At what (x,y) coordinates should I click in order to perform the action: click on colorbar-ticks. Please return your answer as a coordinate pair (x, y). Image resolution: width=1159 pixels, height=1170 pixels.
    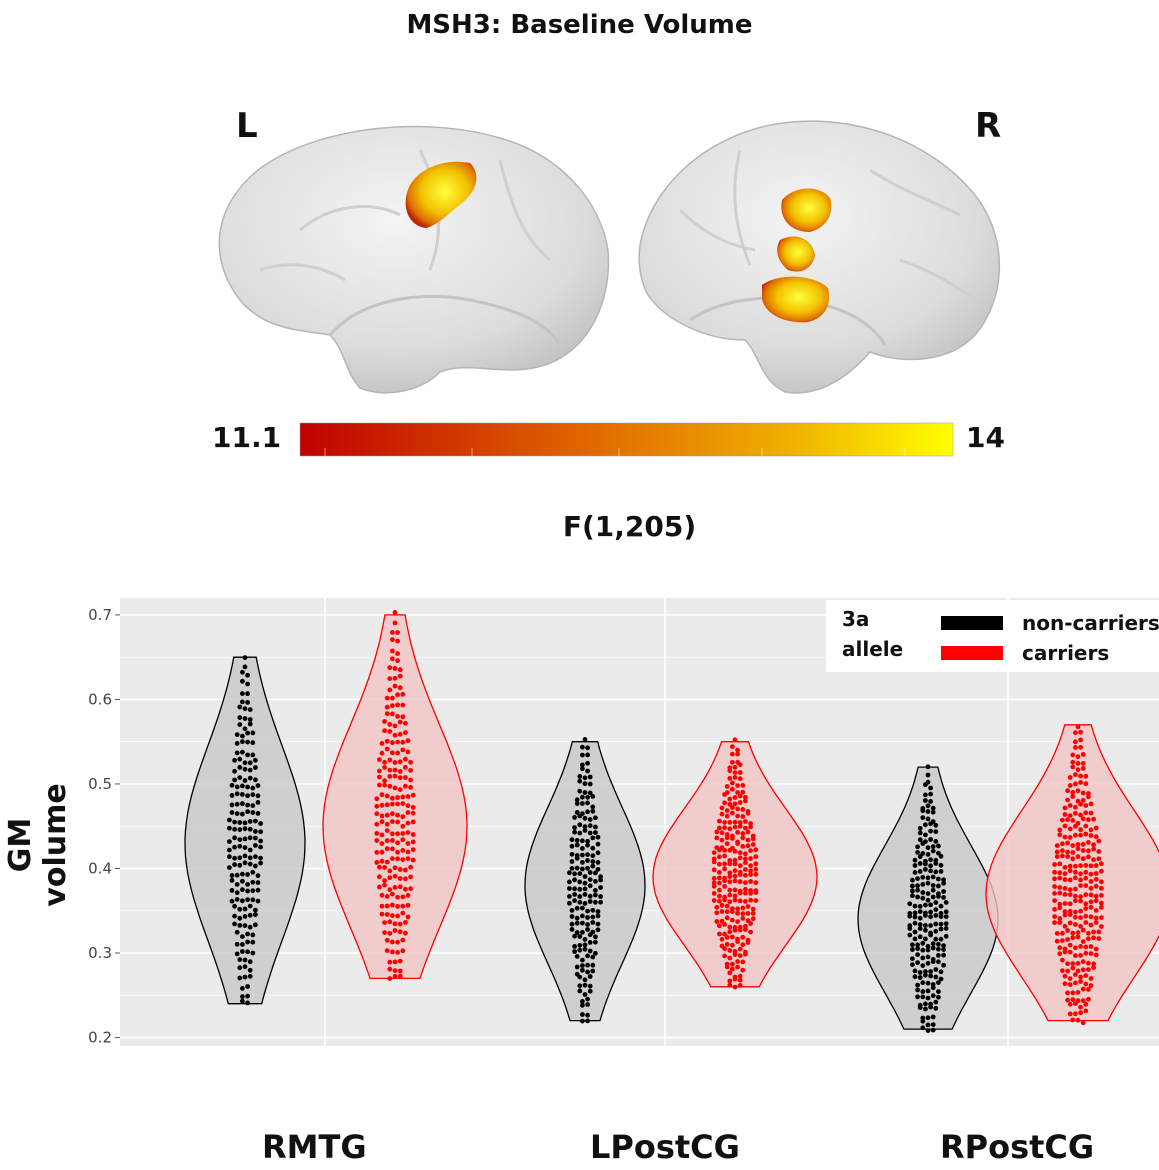
    Looking at the image, I should click on (615, 452).